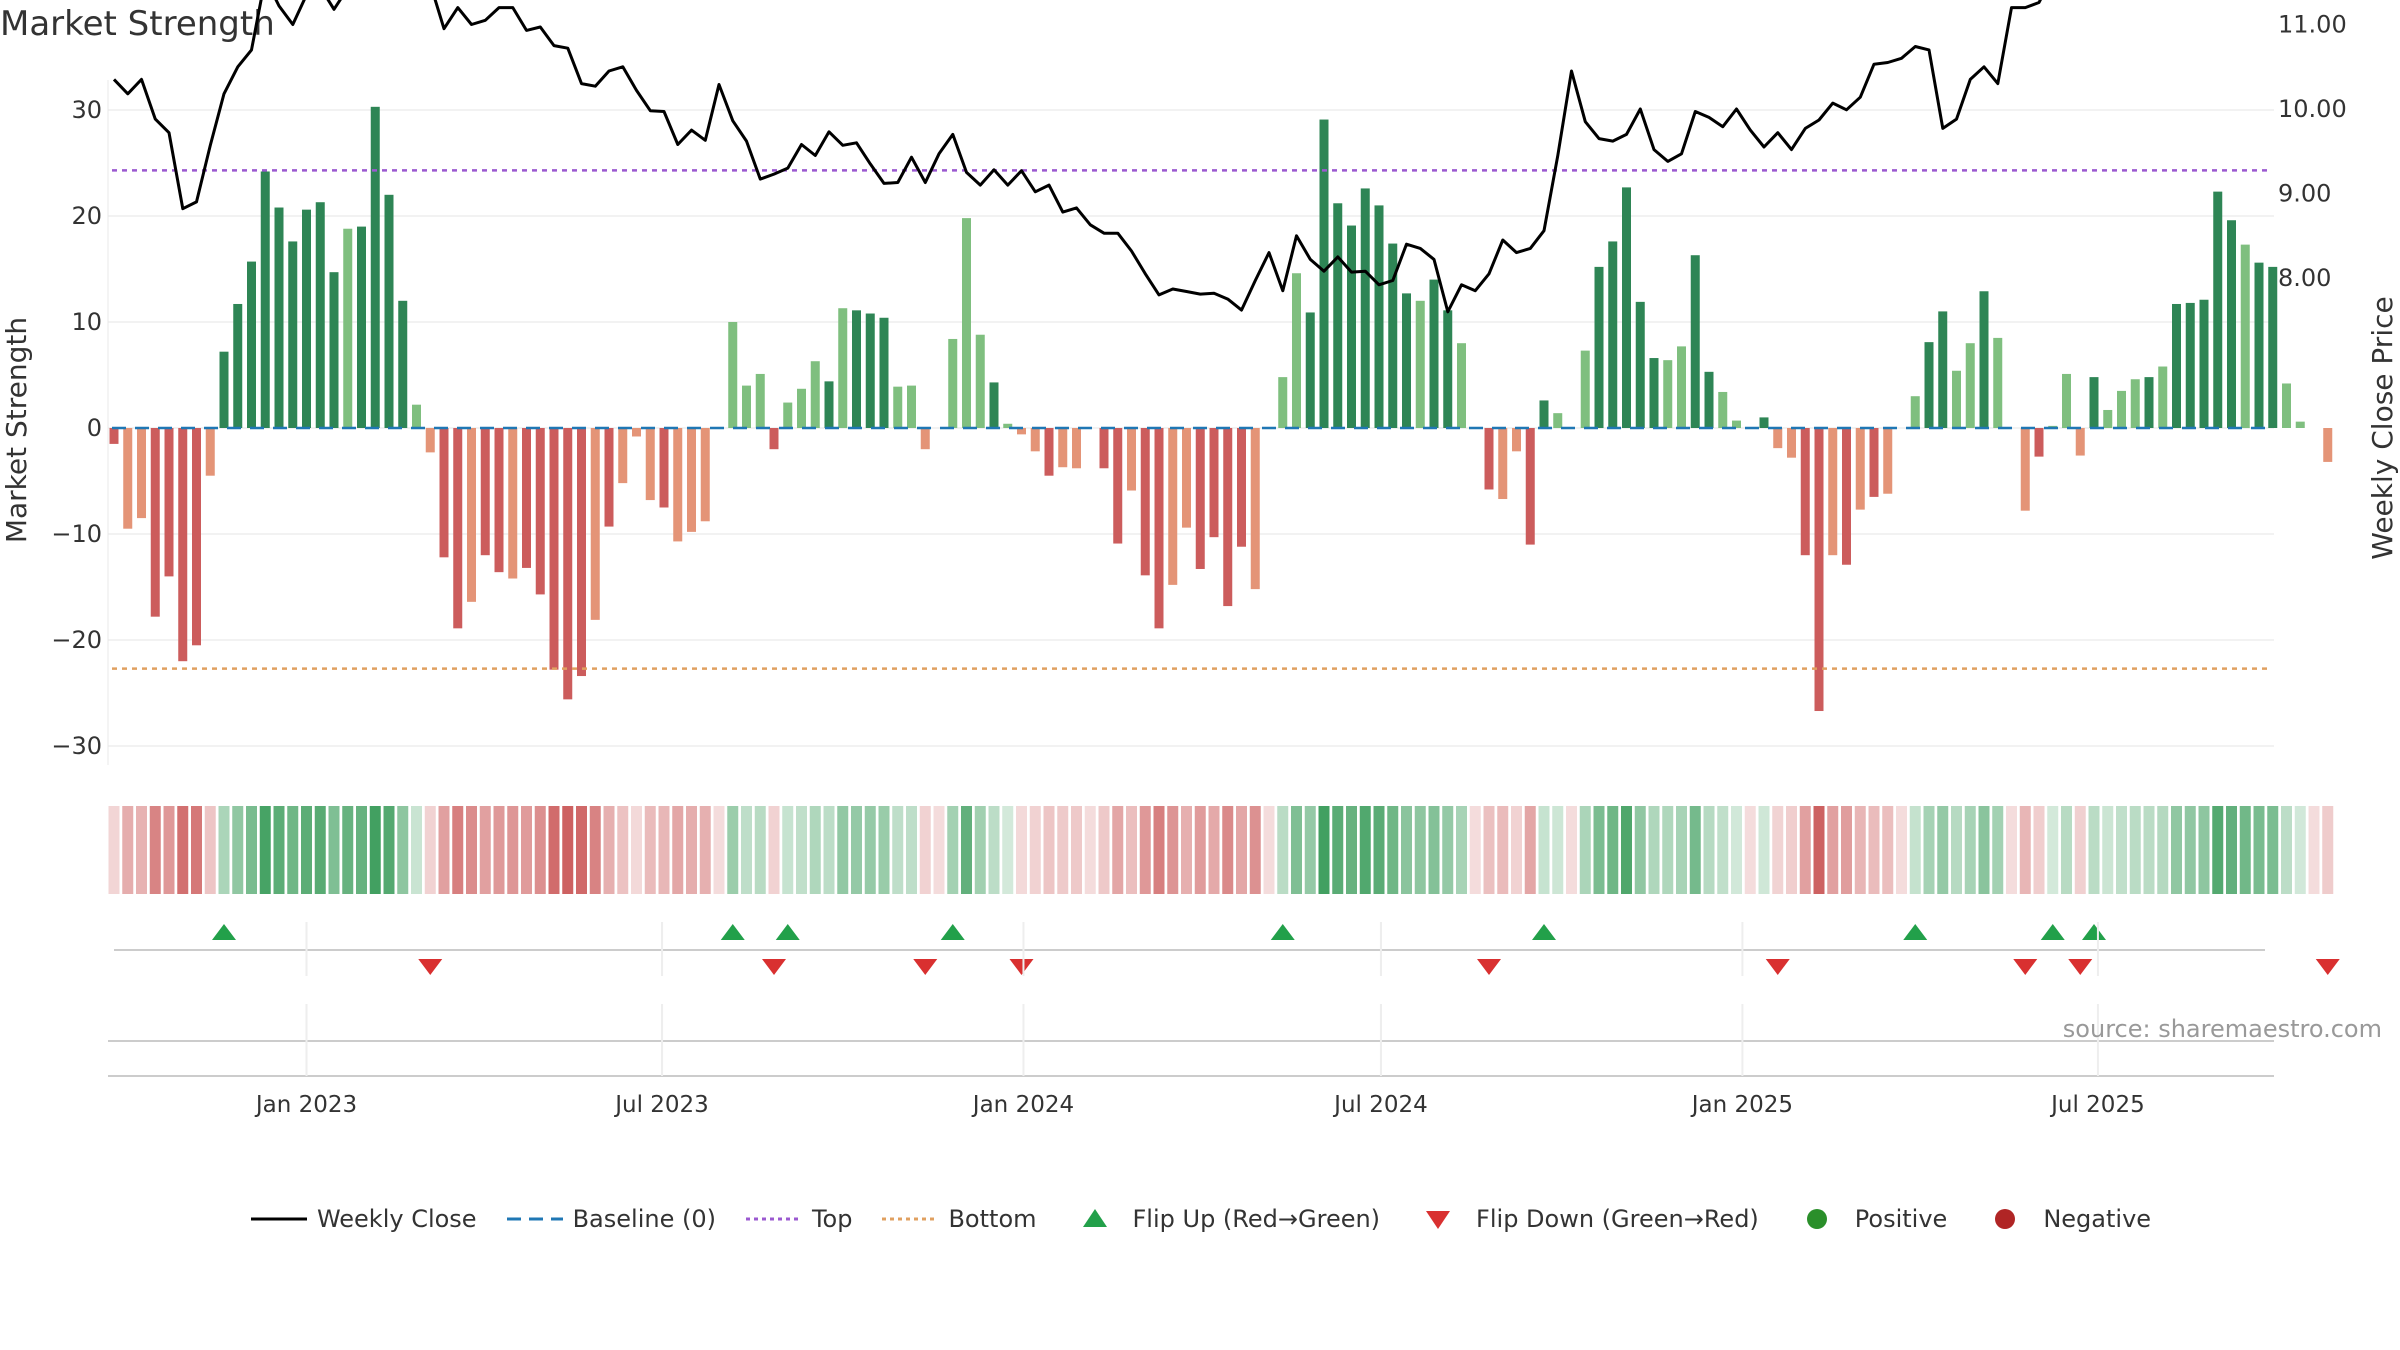 This screenshot has height=1350, width=2400. What do you see at coordinates (16, 430) in the screenshot?
I see `y-axis-left-label: Market Strength` at bounding box center [16, 430].